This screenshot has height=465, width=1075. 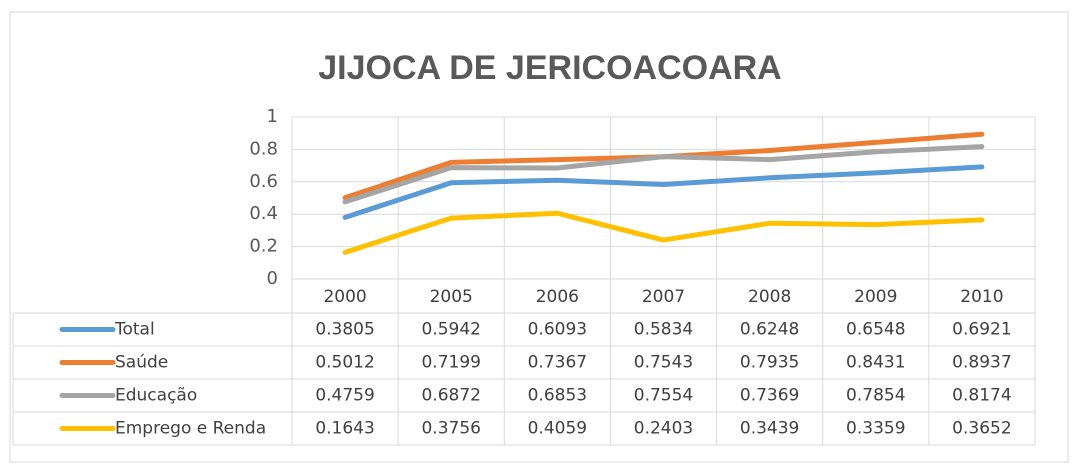 I want to click on table-value: 0.5012, so click(x=344, y=363).